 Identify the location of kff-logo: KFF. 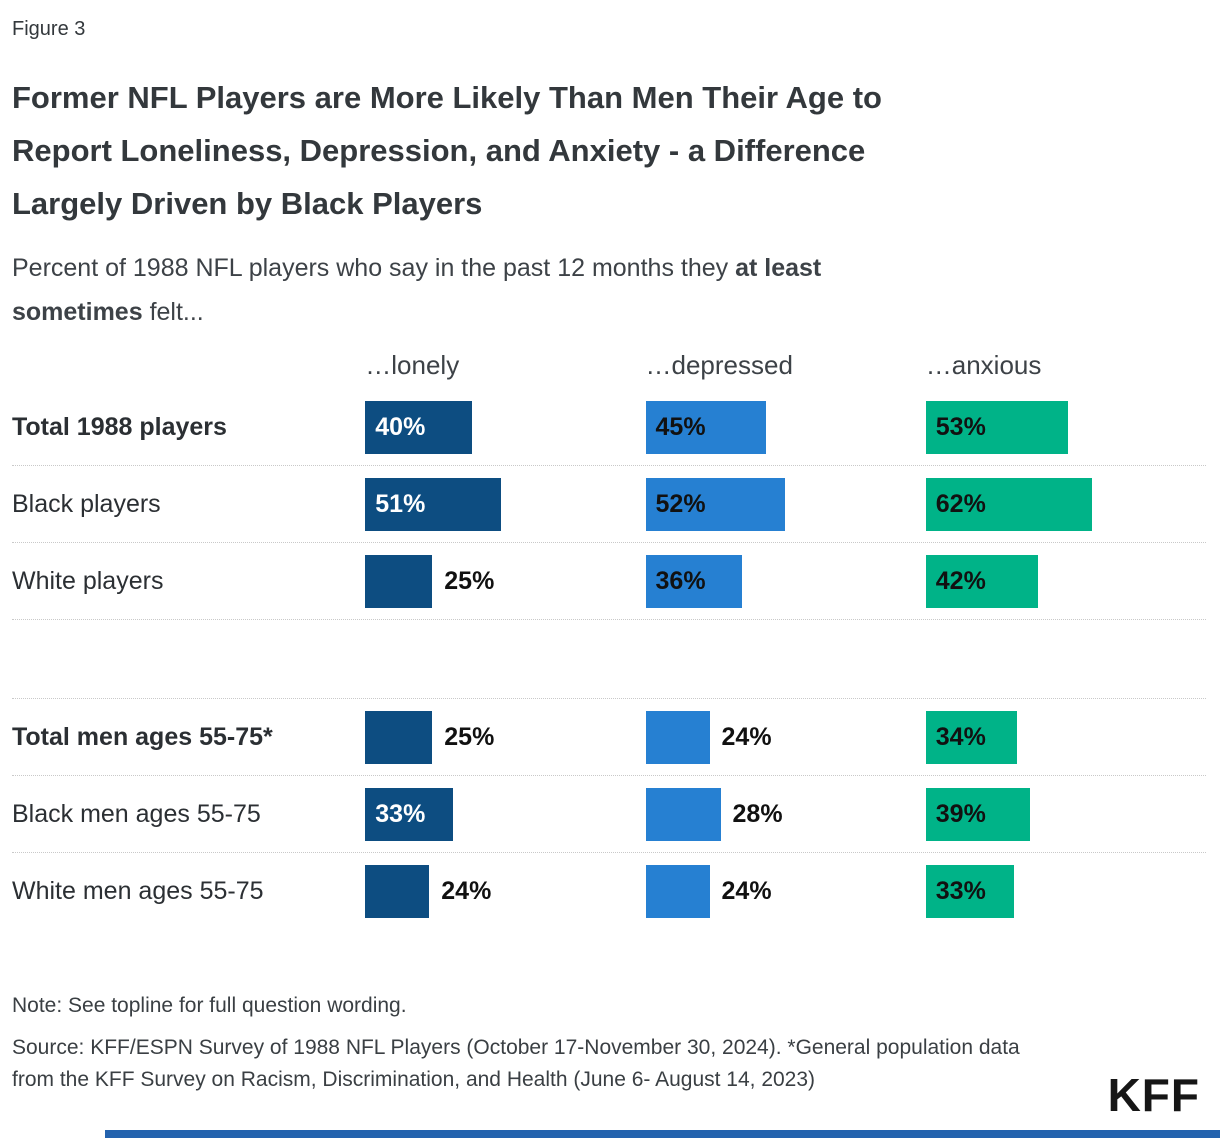
(1153, 1095).